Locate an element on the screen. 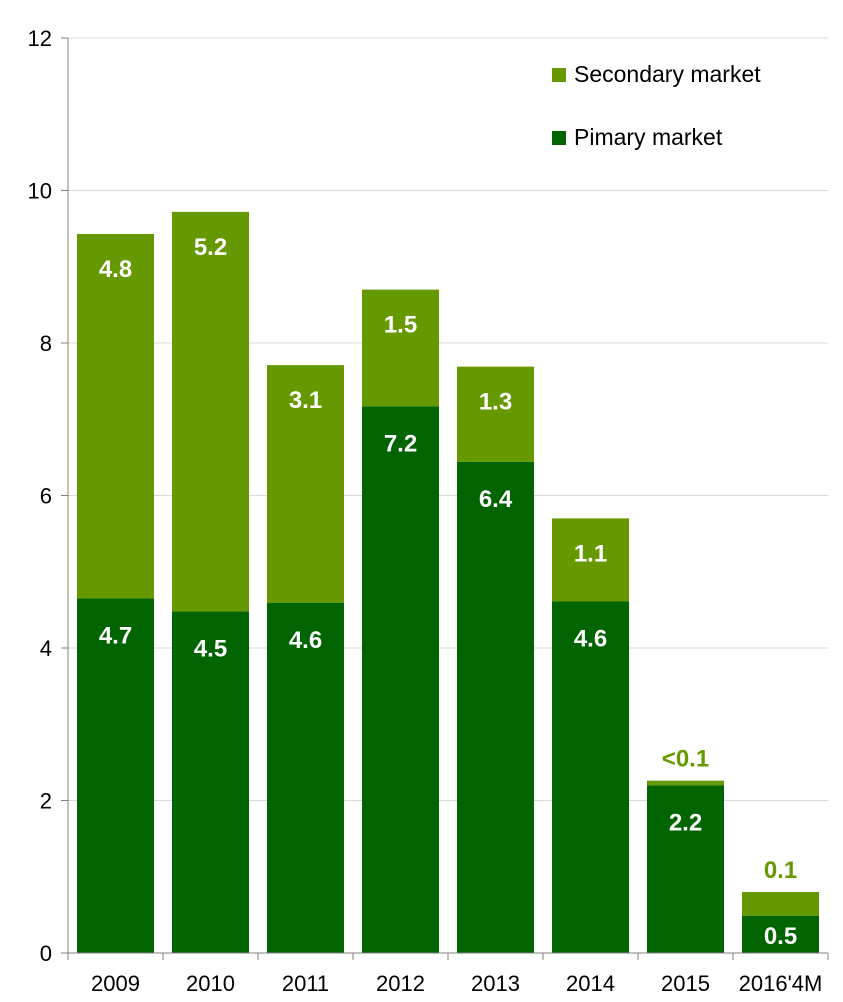 Image resolution: width=843 pixels, height=1002 pixels. bar-primary-2012 is located at coordinates (400, 680).